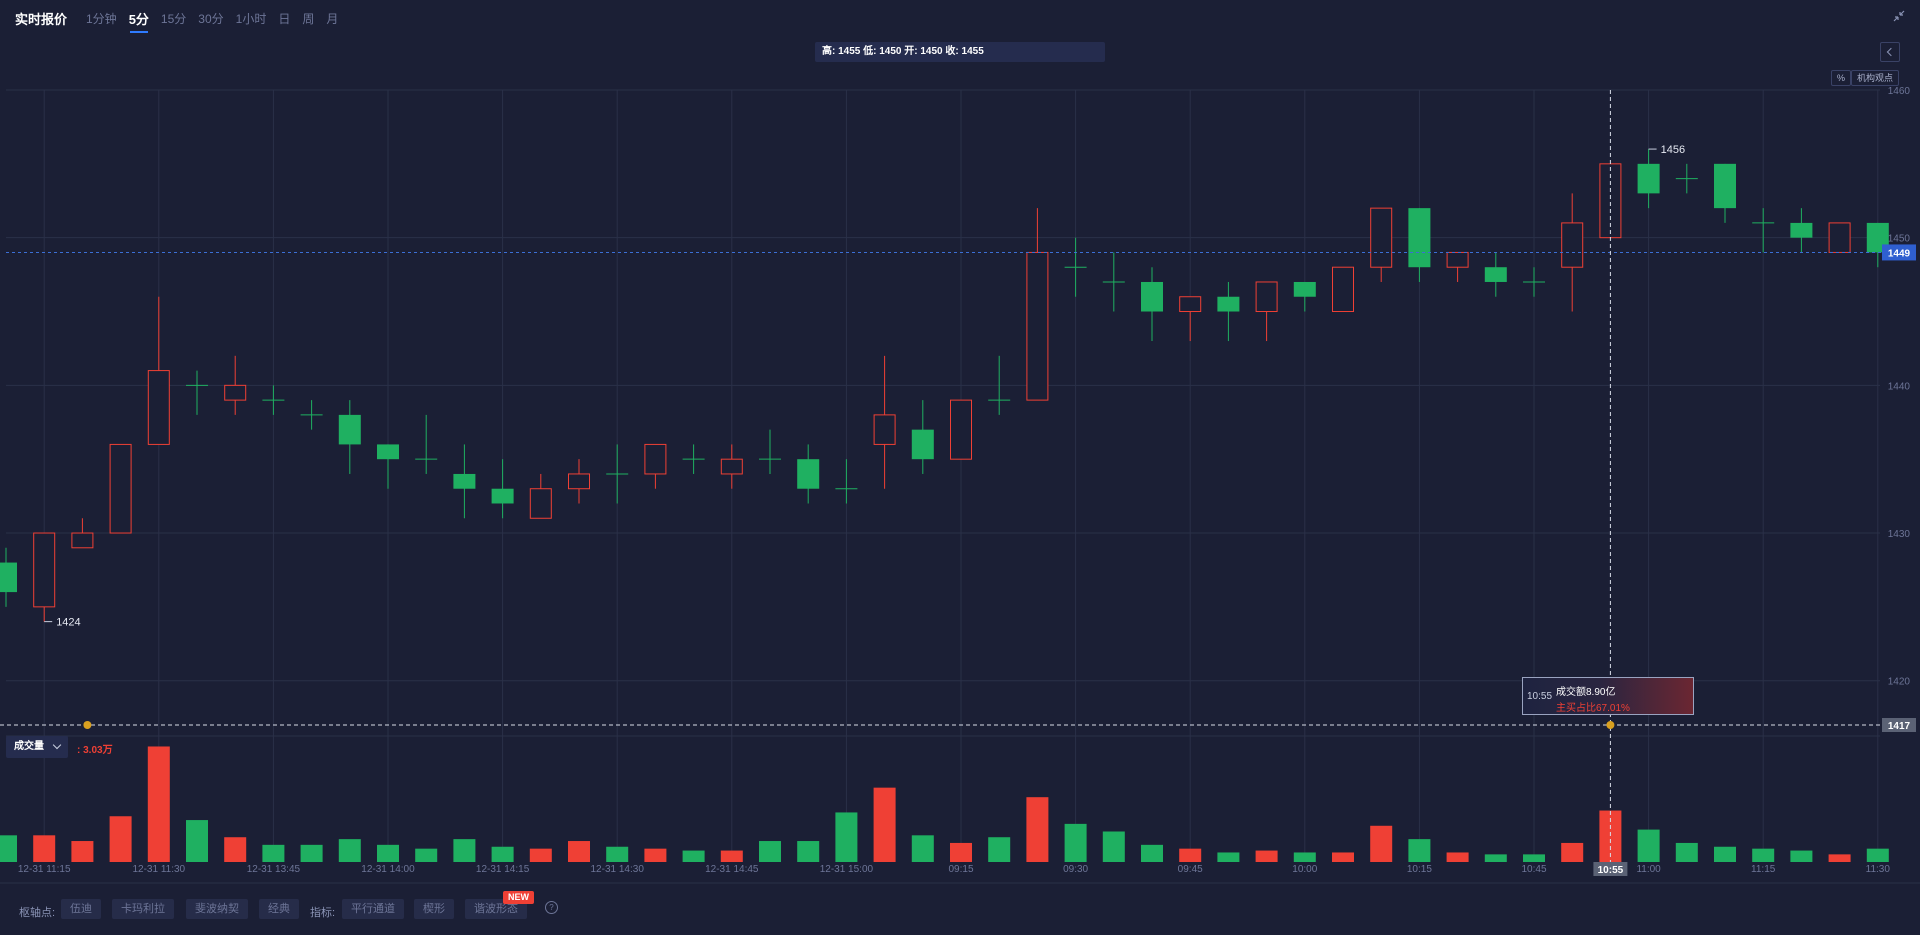 This screenshot has width=1920, height=935. I want to click on institution-views-button: 机构观点, so click(1875, 78).